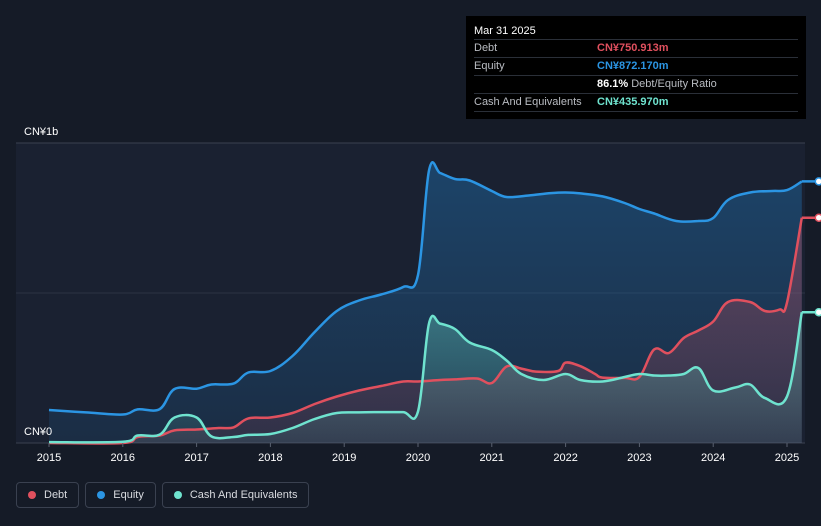 This screenshot has height=526, width=821. I want to click on debt-dot-icon, so click(32, 495).